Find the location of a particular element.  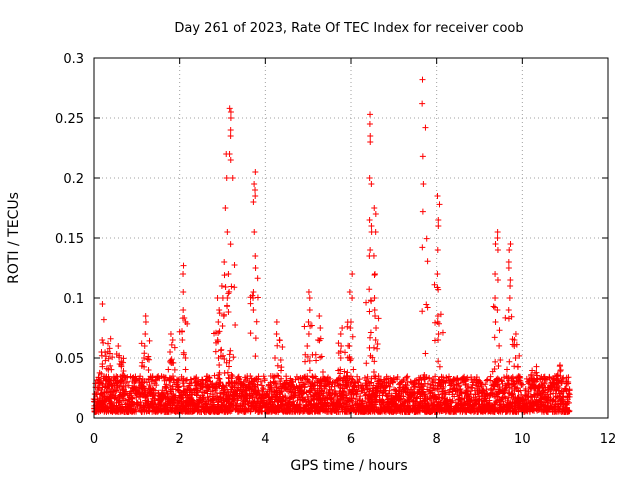

x-tick-label: 4 is located at coordinates (265, 439).